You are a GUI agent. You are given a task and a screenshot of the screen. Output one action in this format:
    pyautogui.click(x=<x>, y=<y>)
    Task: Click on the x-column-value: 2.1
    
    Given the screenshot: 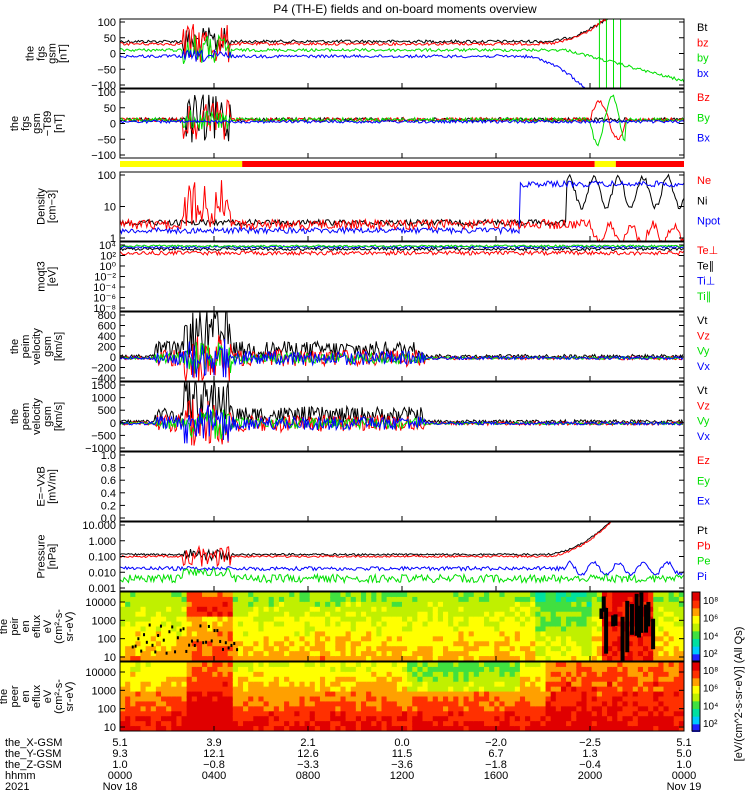 What is the action you would take?
    pyautogui.click(x=307, y=743)
    